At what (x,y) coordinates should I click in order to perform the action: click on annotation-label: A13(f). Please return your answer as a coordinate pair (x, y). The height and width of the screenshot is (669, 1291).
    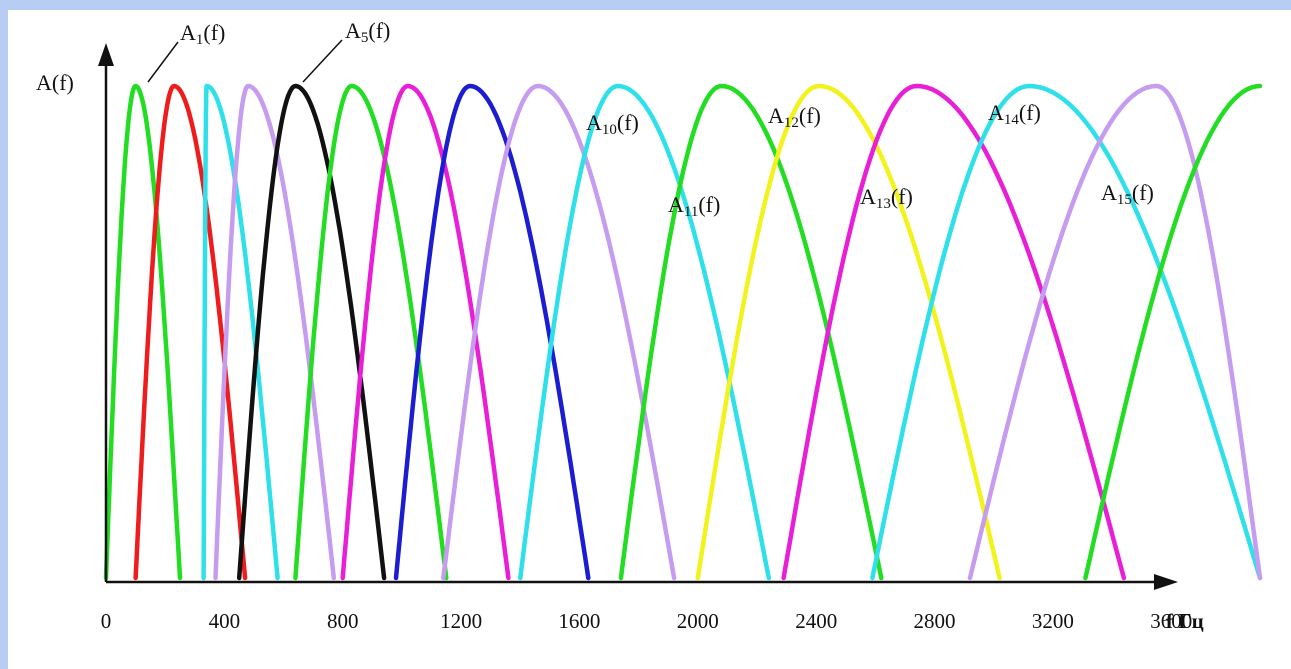
    Looking at the image, I should click on (886, 198).